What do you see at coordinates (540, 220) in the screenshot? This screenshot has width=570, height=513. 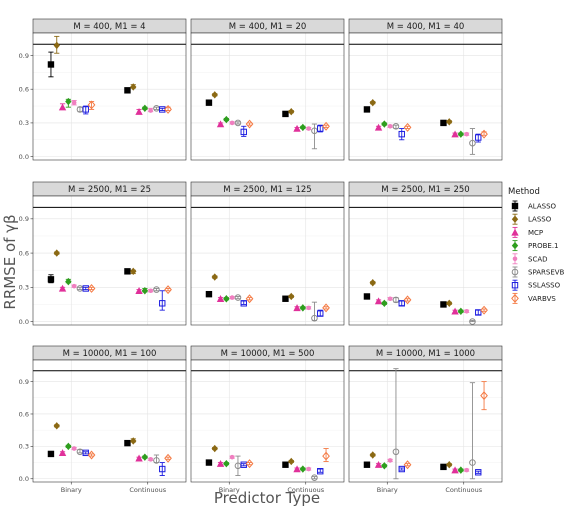 I see `legend-item-label: LASSO` at bounding box center [540, 220].